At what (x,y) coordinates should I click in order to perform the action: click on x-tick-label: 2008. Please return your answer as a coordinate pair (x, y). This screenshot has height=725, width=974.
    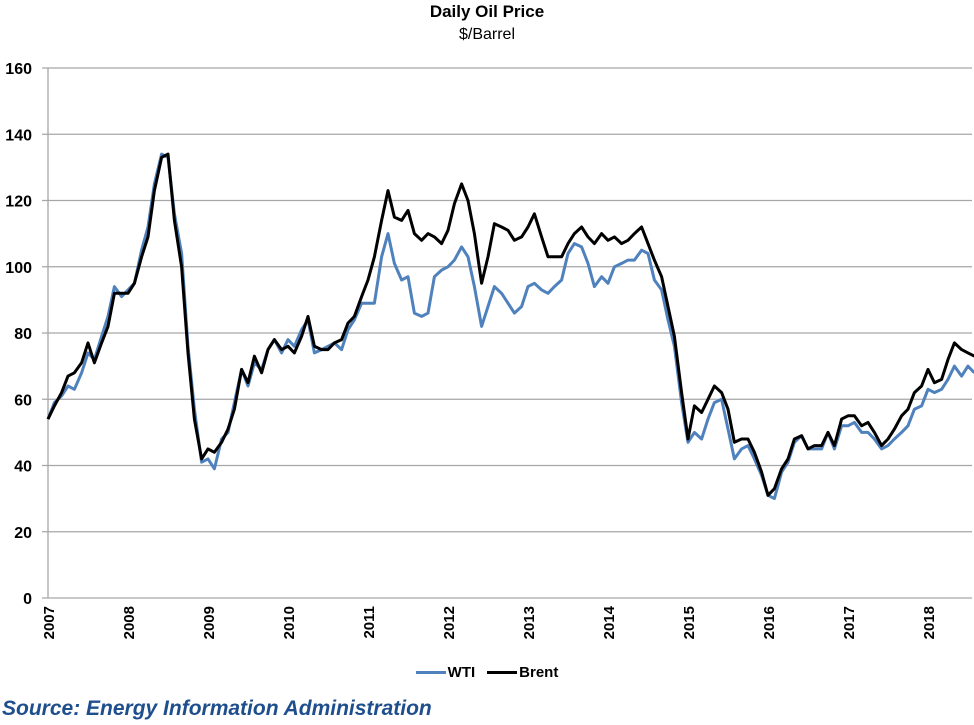
    Looking at the image, I should click on (129, 622).